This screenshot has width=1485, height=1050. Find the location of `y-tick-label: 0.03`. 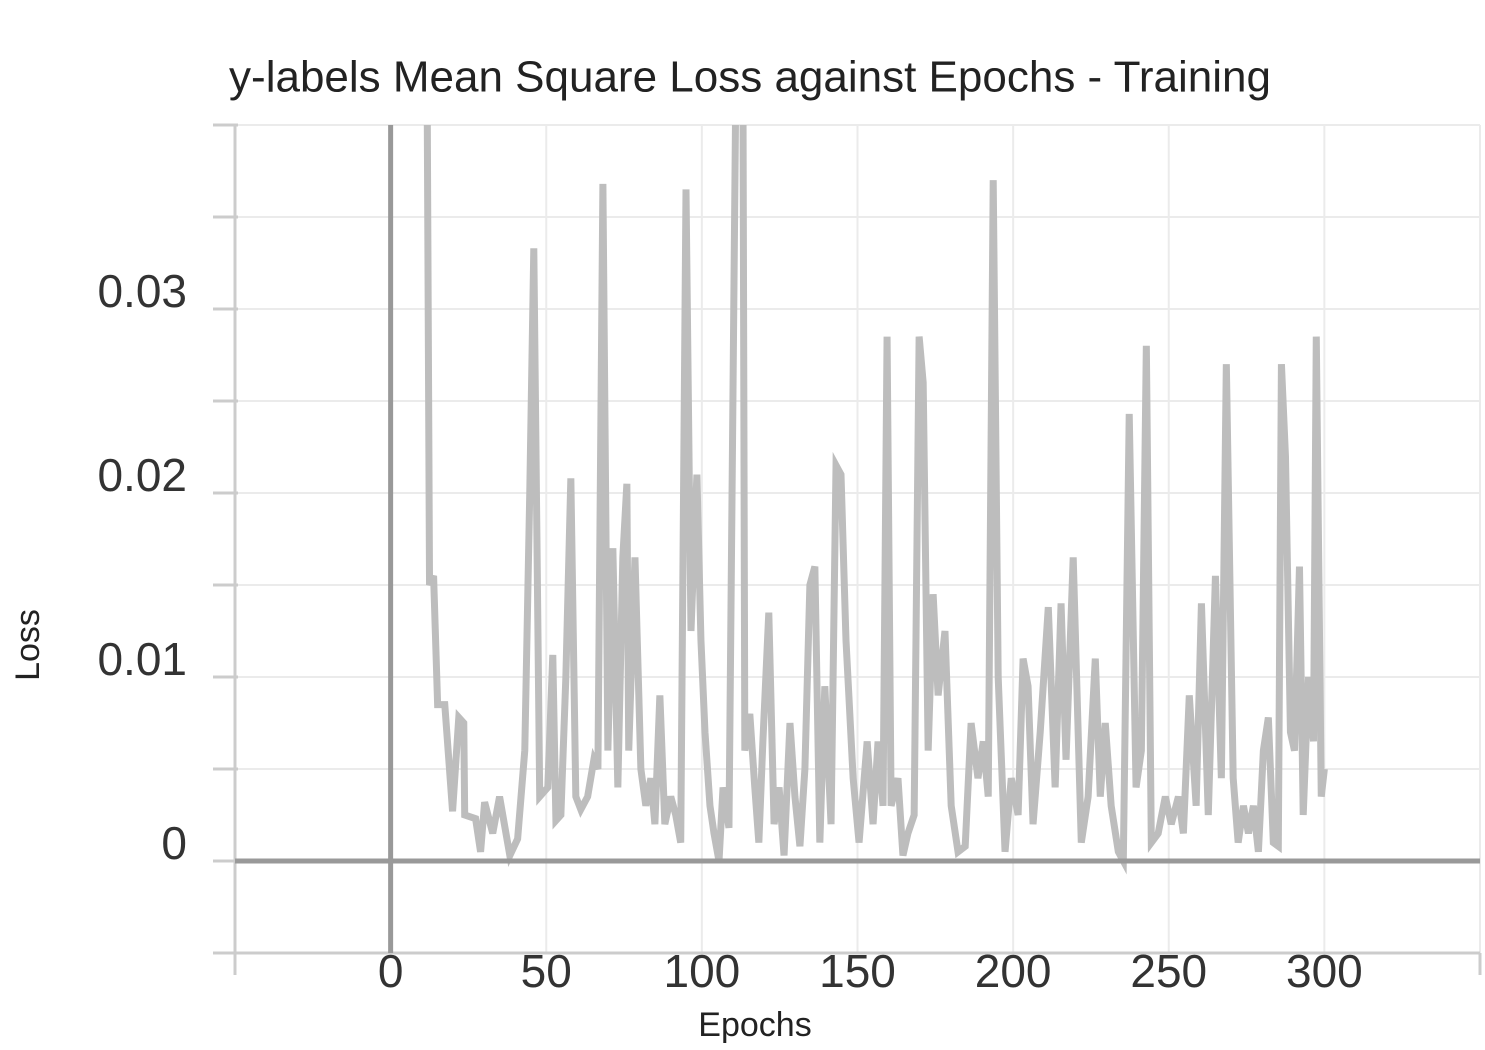

y-tick-label: 0.03 is located at coordinates (142, 291).